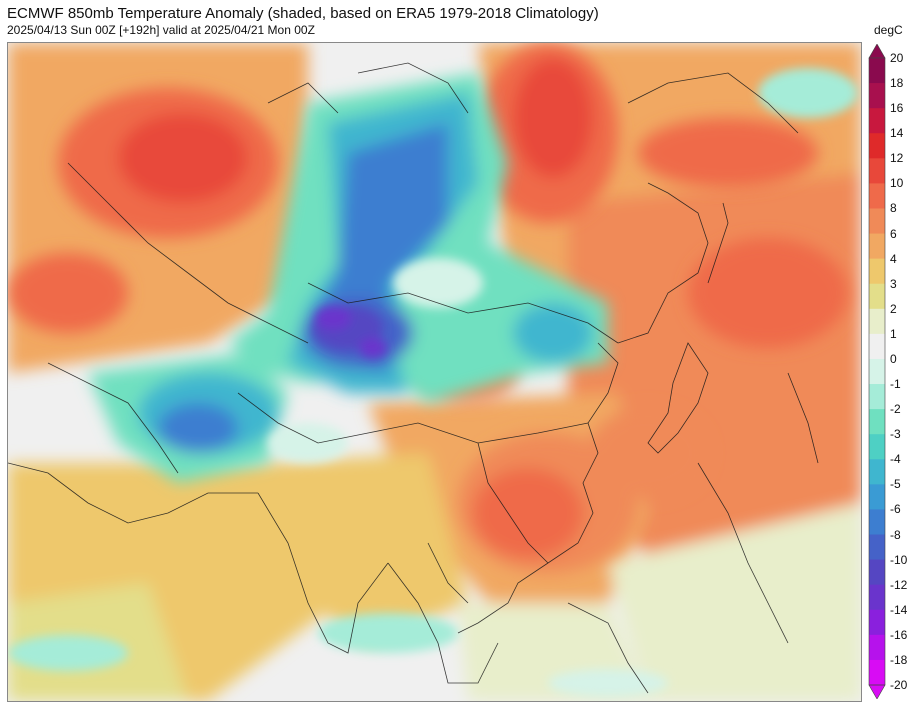  What do you see at coordinates (895, 534) in the screenshot?
I see `colorbar-tick-label: -8` at bounding box center [895, 534].